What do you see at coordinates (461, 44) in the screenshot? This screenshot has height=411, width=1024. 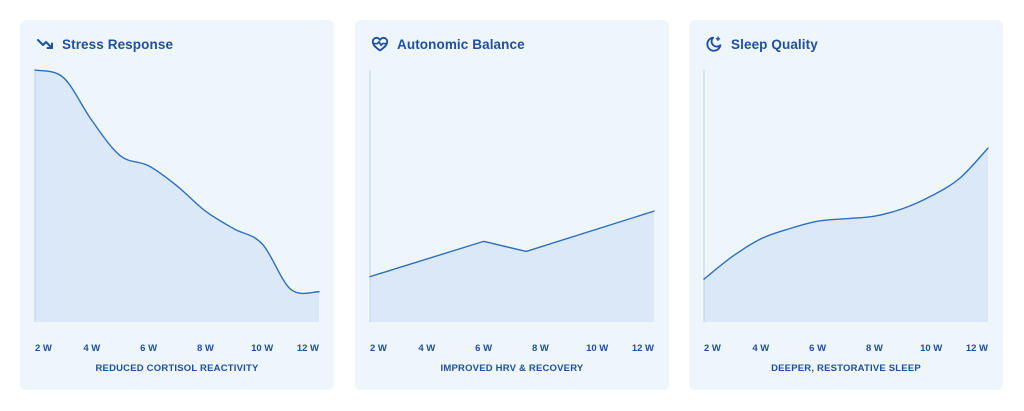 I see `card-title: Autonomic Balance` at bounding box center [461, 44].